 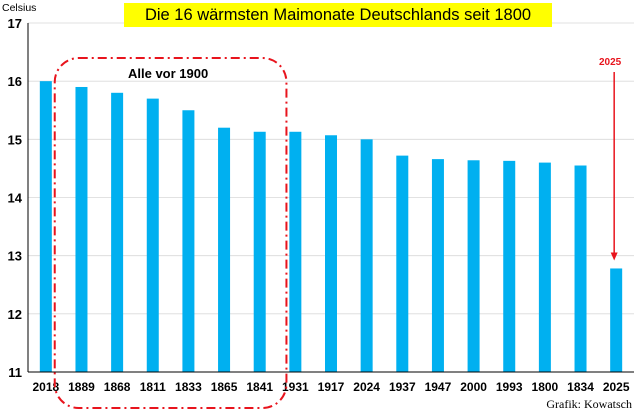 I want to click on x-tick-label: 1865, so click(x=224, y=387).